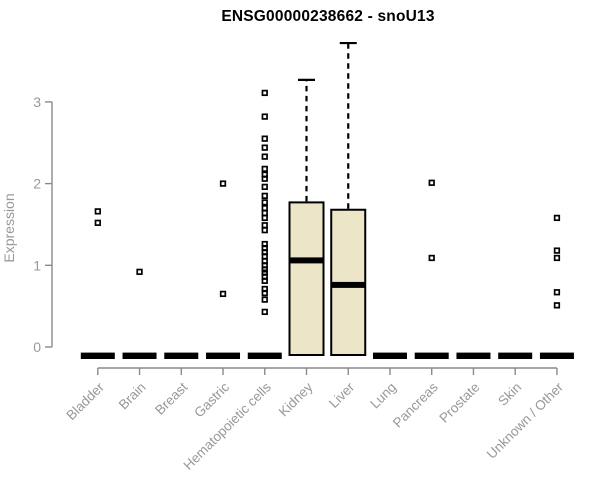 This screenshot has height=500, width=600. What do you see at coordinates (509, 394) in the screenshot?
I see `category-tick-label: Skin` at bounding box center [509, 394].